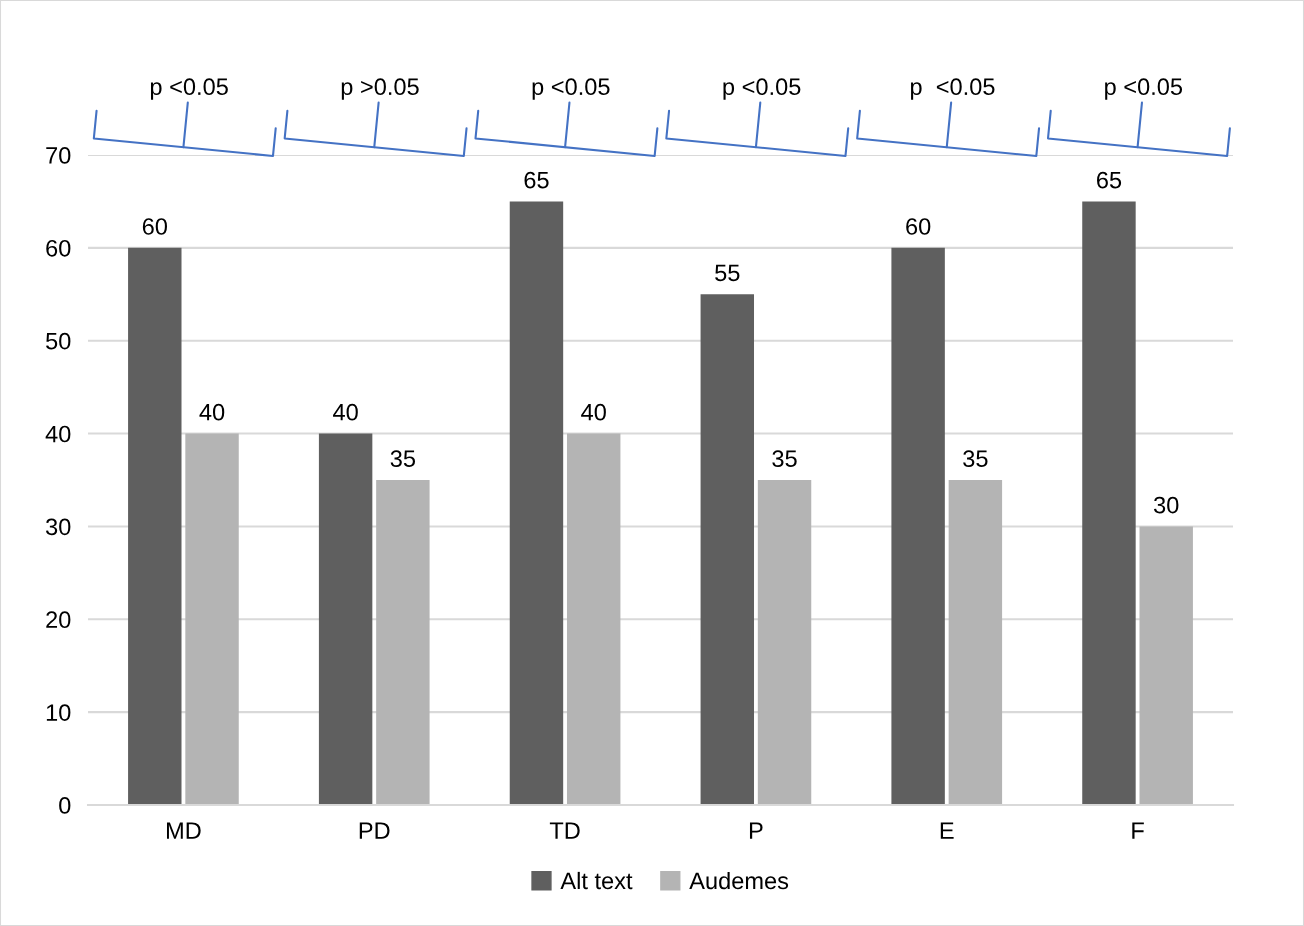  What do you see at coordinates (380, 89) in the screenshot?
I see `text: p >0.05` at bounding box center [380, 89].